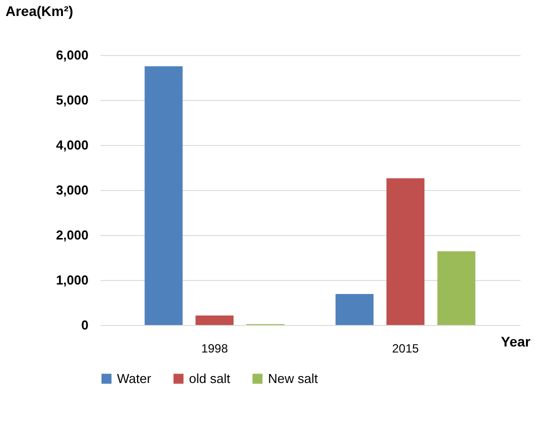 The image size is (545, 435). Describe the element at coordinates (134, 378) in the screenshot. I see `legend-label: Water` at that location.